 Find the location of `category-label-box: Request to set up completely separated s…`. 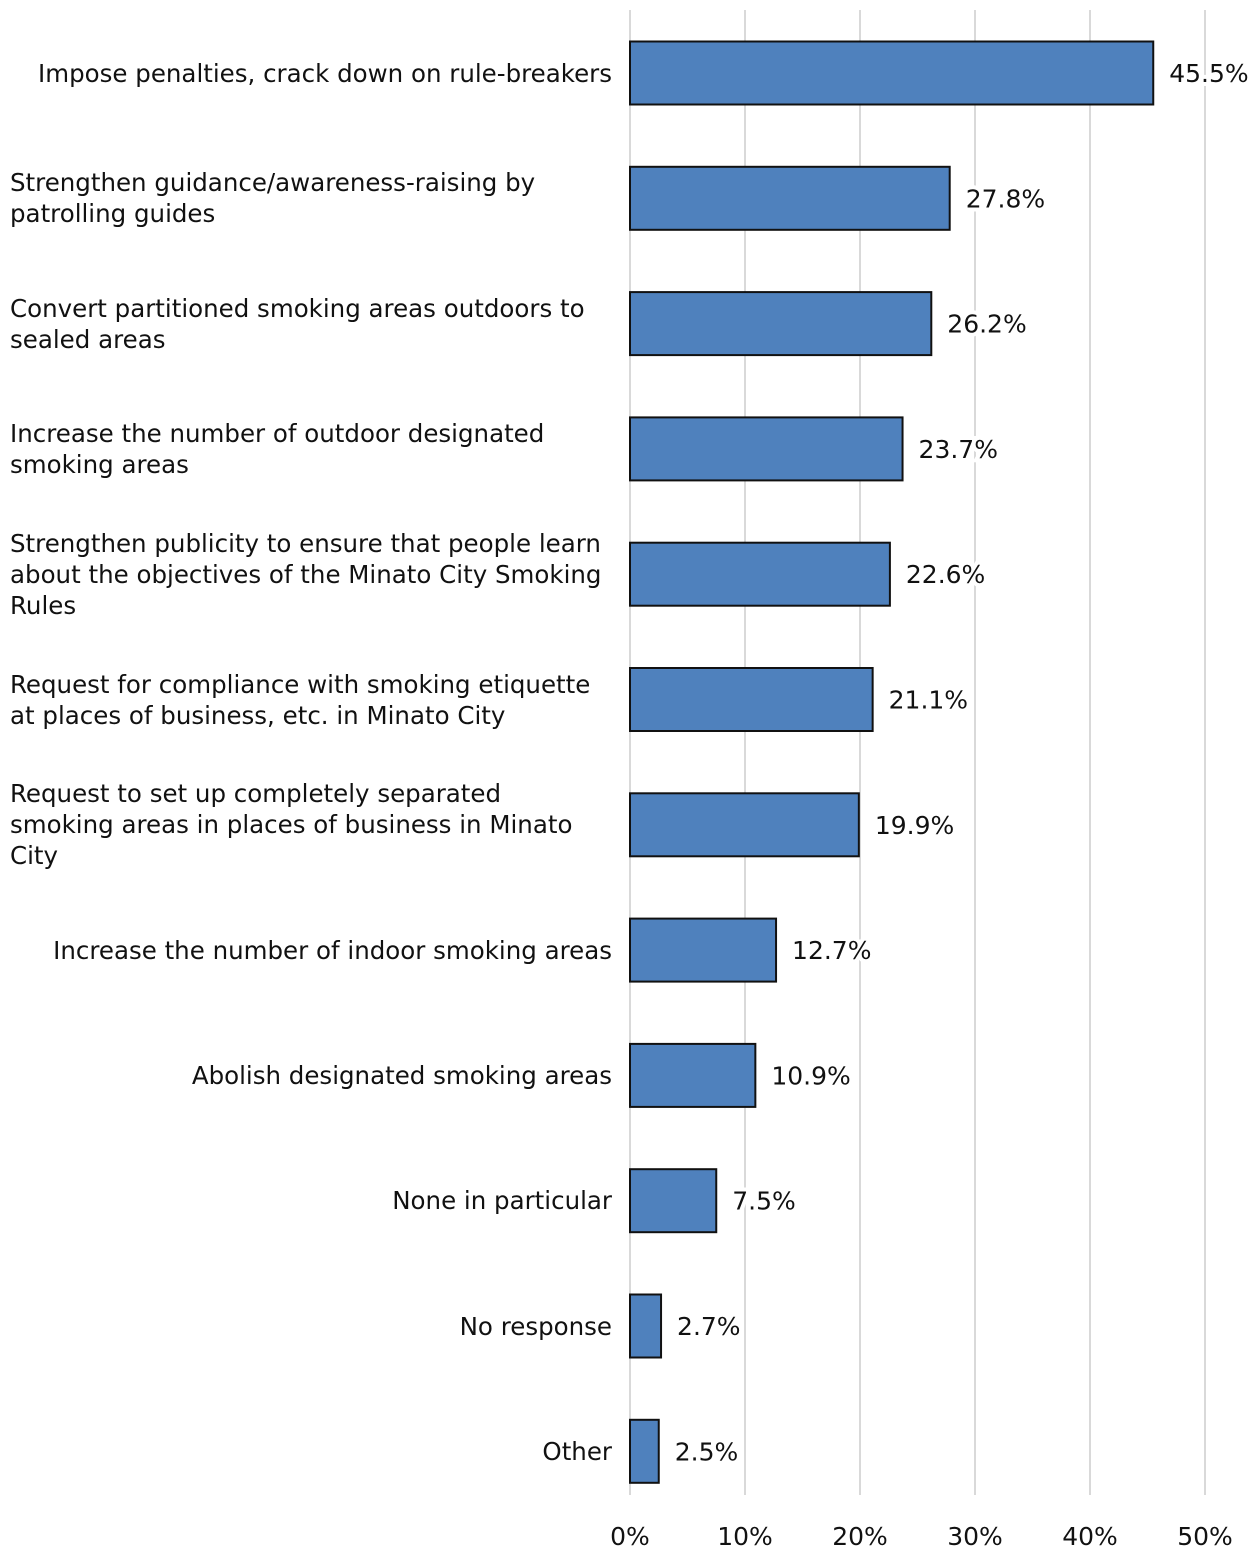

category-label-box: Request to set up completely separated s… is located at coordinates (306, 825).